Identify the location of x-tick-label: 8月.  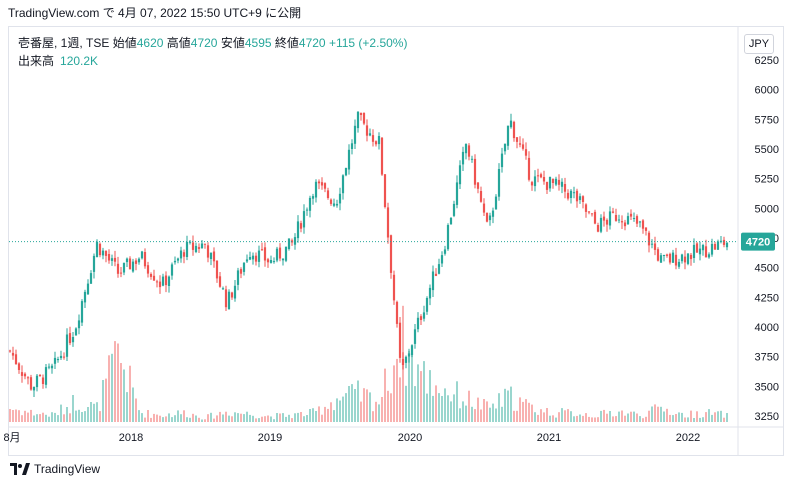
(11, 438).